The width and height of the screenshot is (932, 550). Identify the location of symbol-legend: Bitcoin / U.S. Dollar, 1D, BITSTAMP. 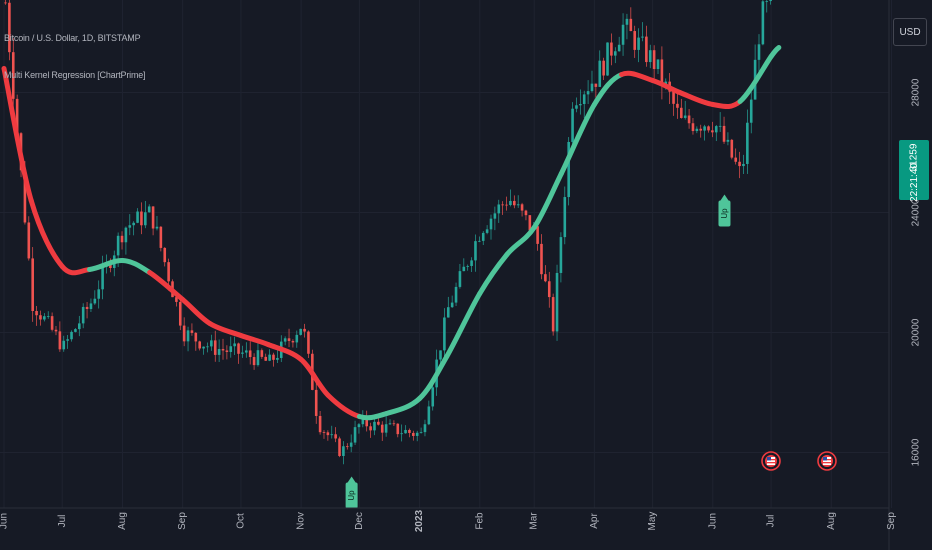
(72, 38).